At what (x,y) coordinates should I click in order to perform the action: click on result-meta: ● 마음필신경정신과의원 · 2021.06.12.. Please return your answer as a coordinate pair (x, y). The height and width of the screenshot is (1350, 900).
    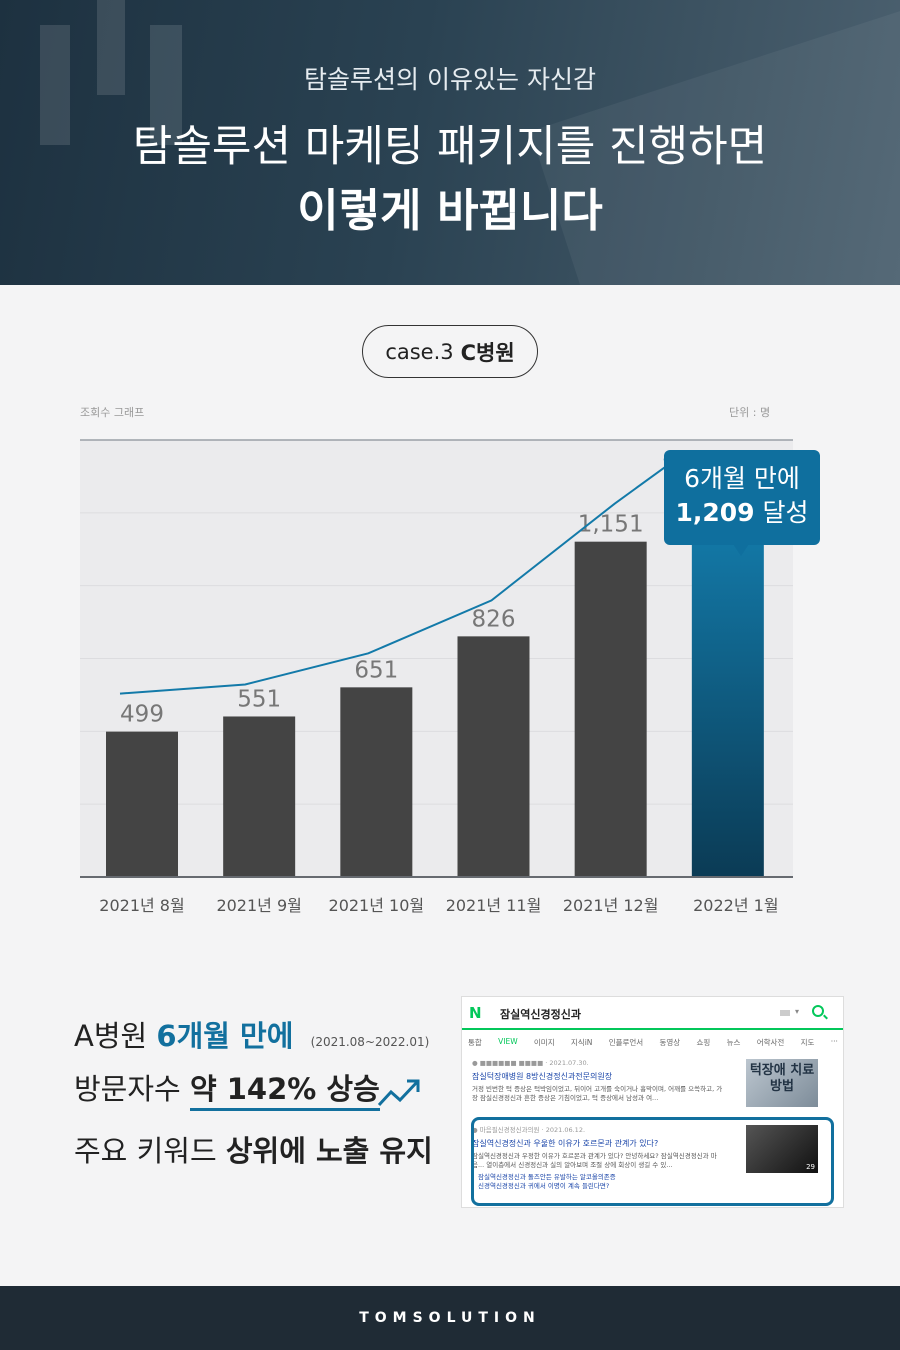
    Looking at the image, I should click on (529, 1130).